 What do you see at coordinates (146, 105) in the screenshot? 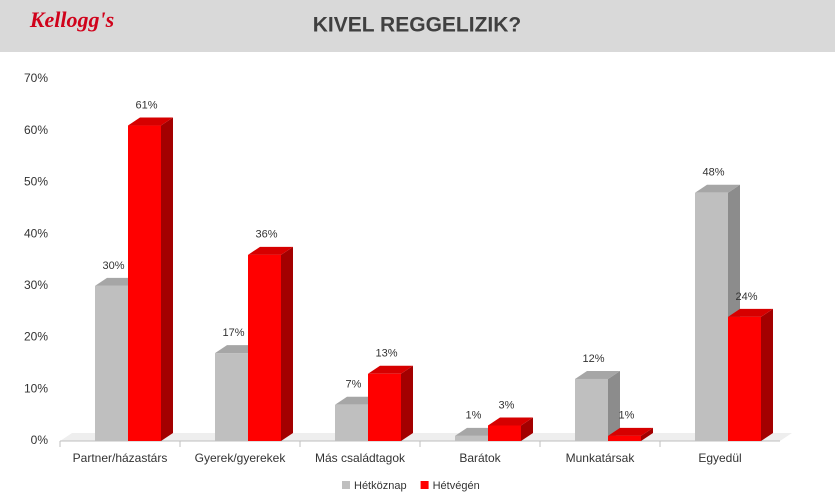
I see `value-label: 61%` at bounding box center [146, 105].